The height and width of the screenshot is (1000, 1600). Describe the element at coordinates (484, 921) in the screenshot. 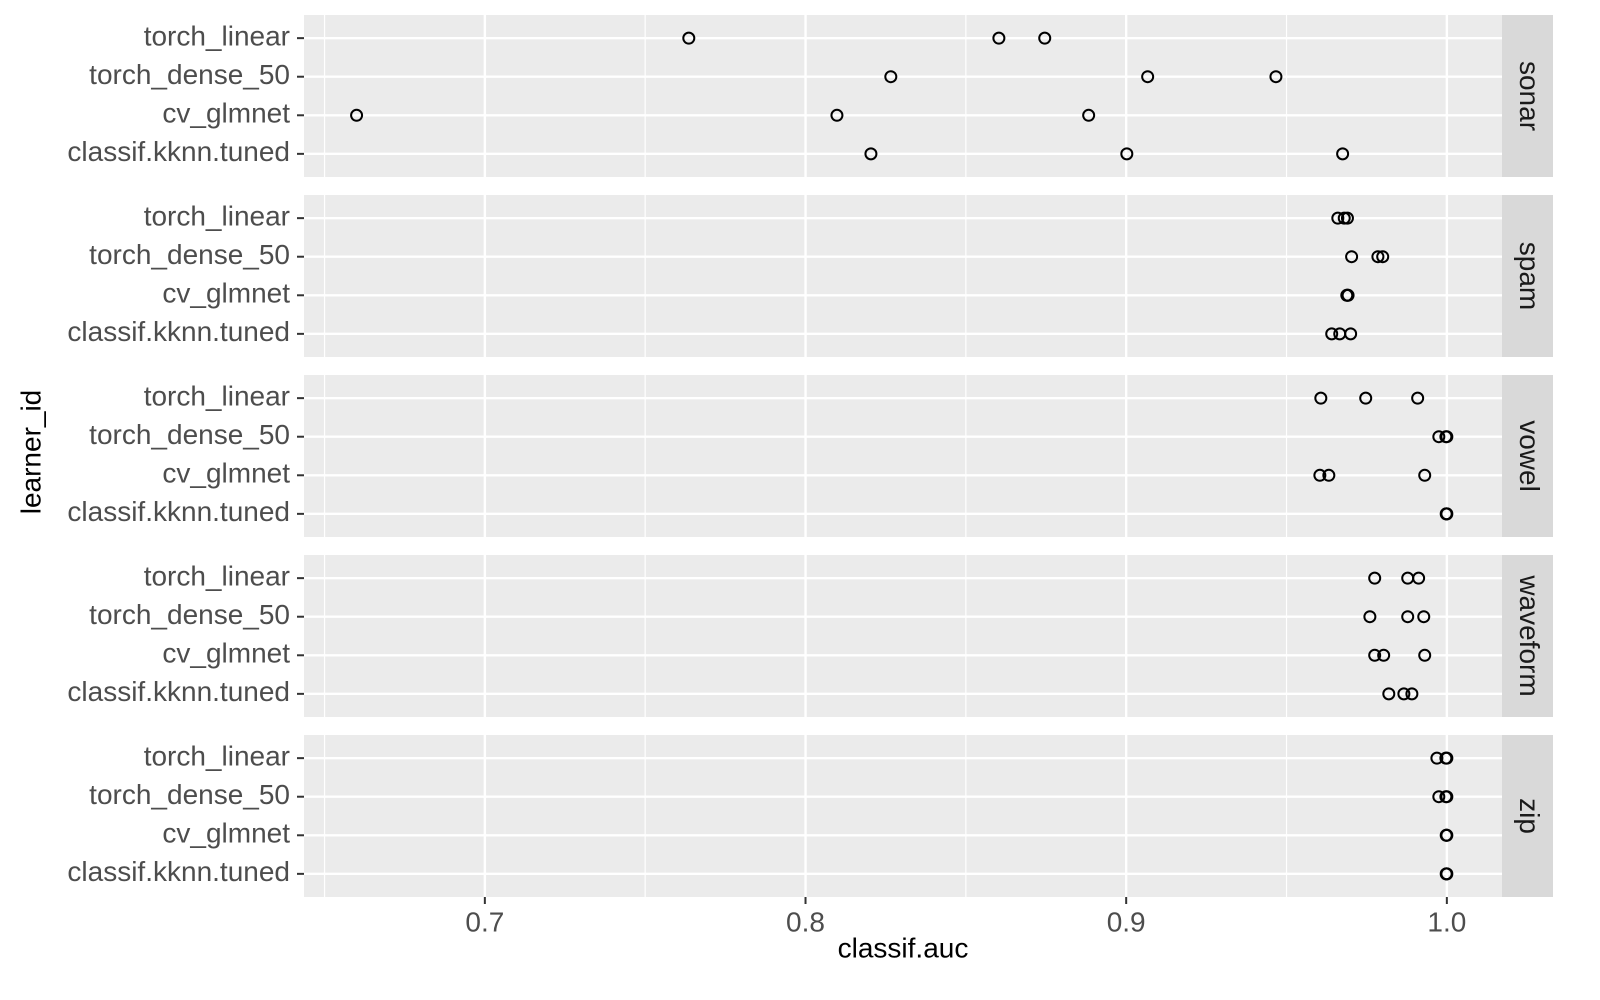

I see `x-tick-label: 0.7` at that location.